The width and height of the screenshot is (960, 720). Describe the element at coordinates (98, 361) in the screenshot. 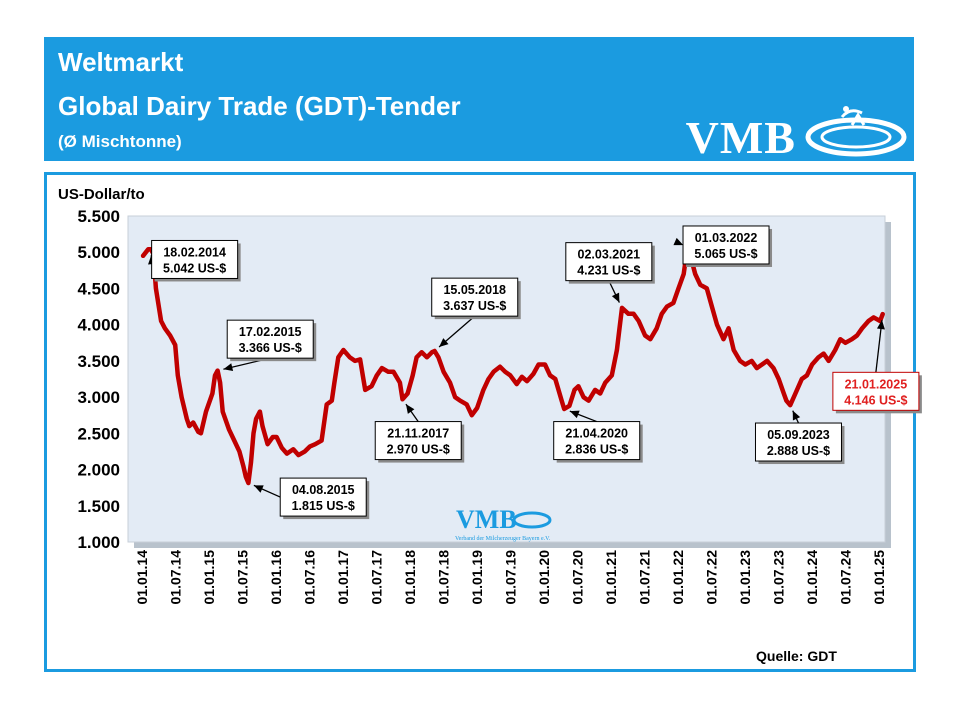

I see `y-tick-label: 3.500` at that location.